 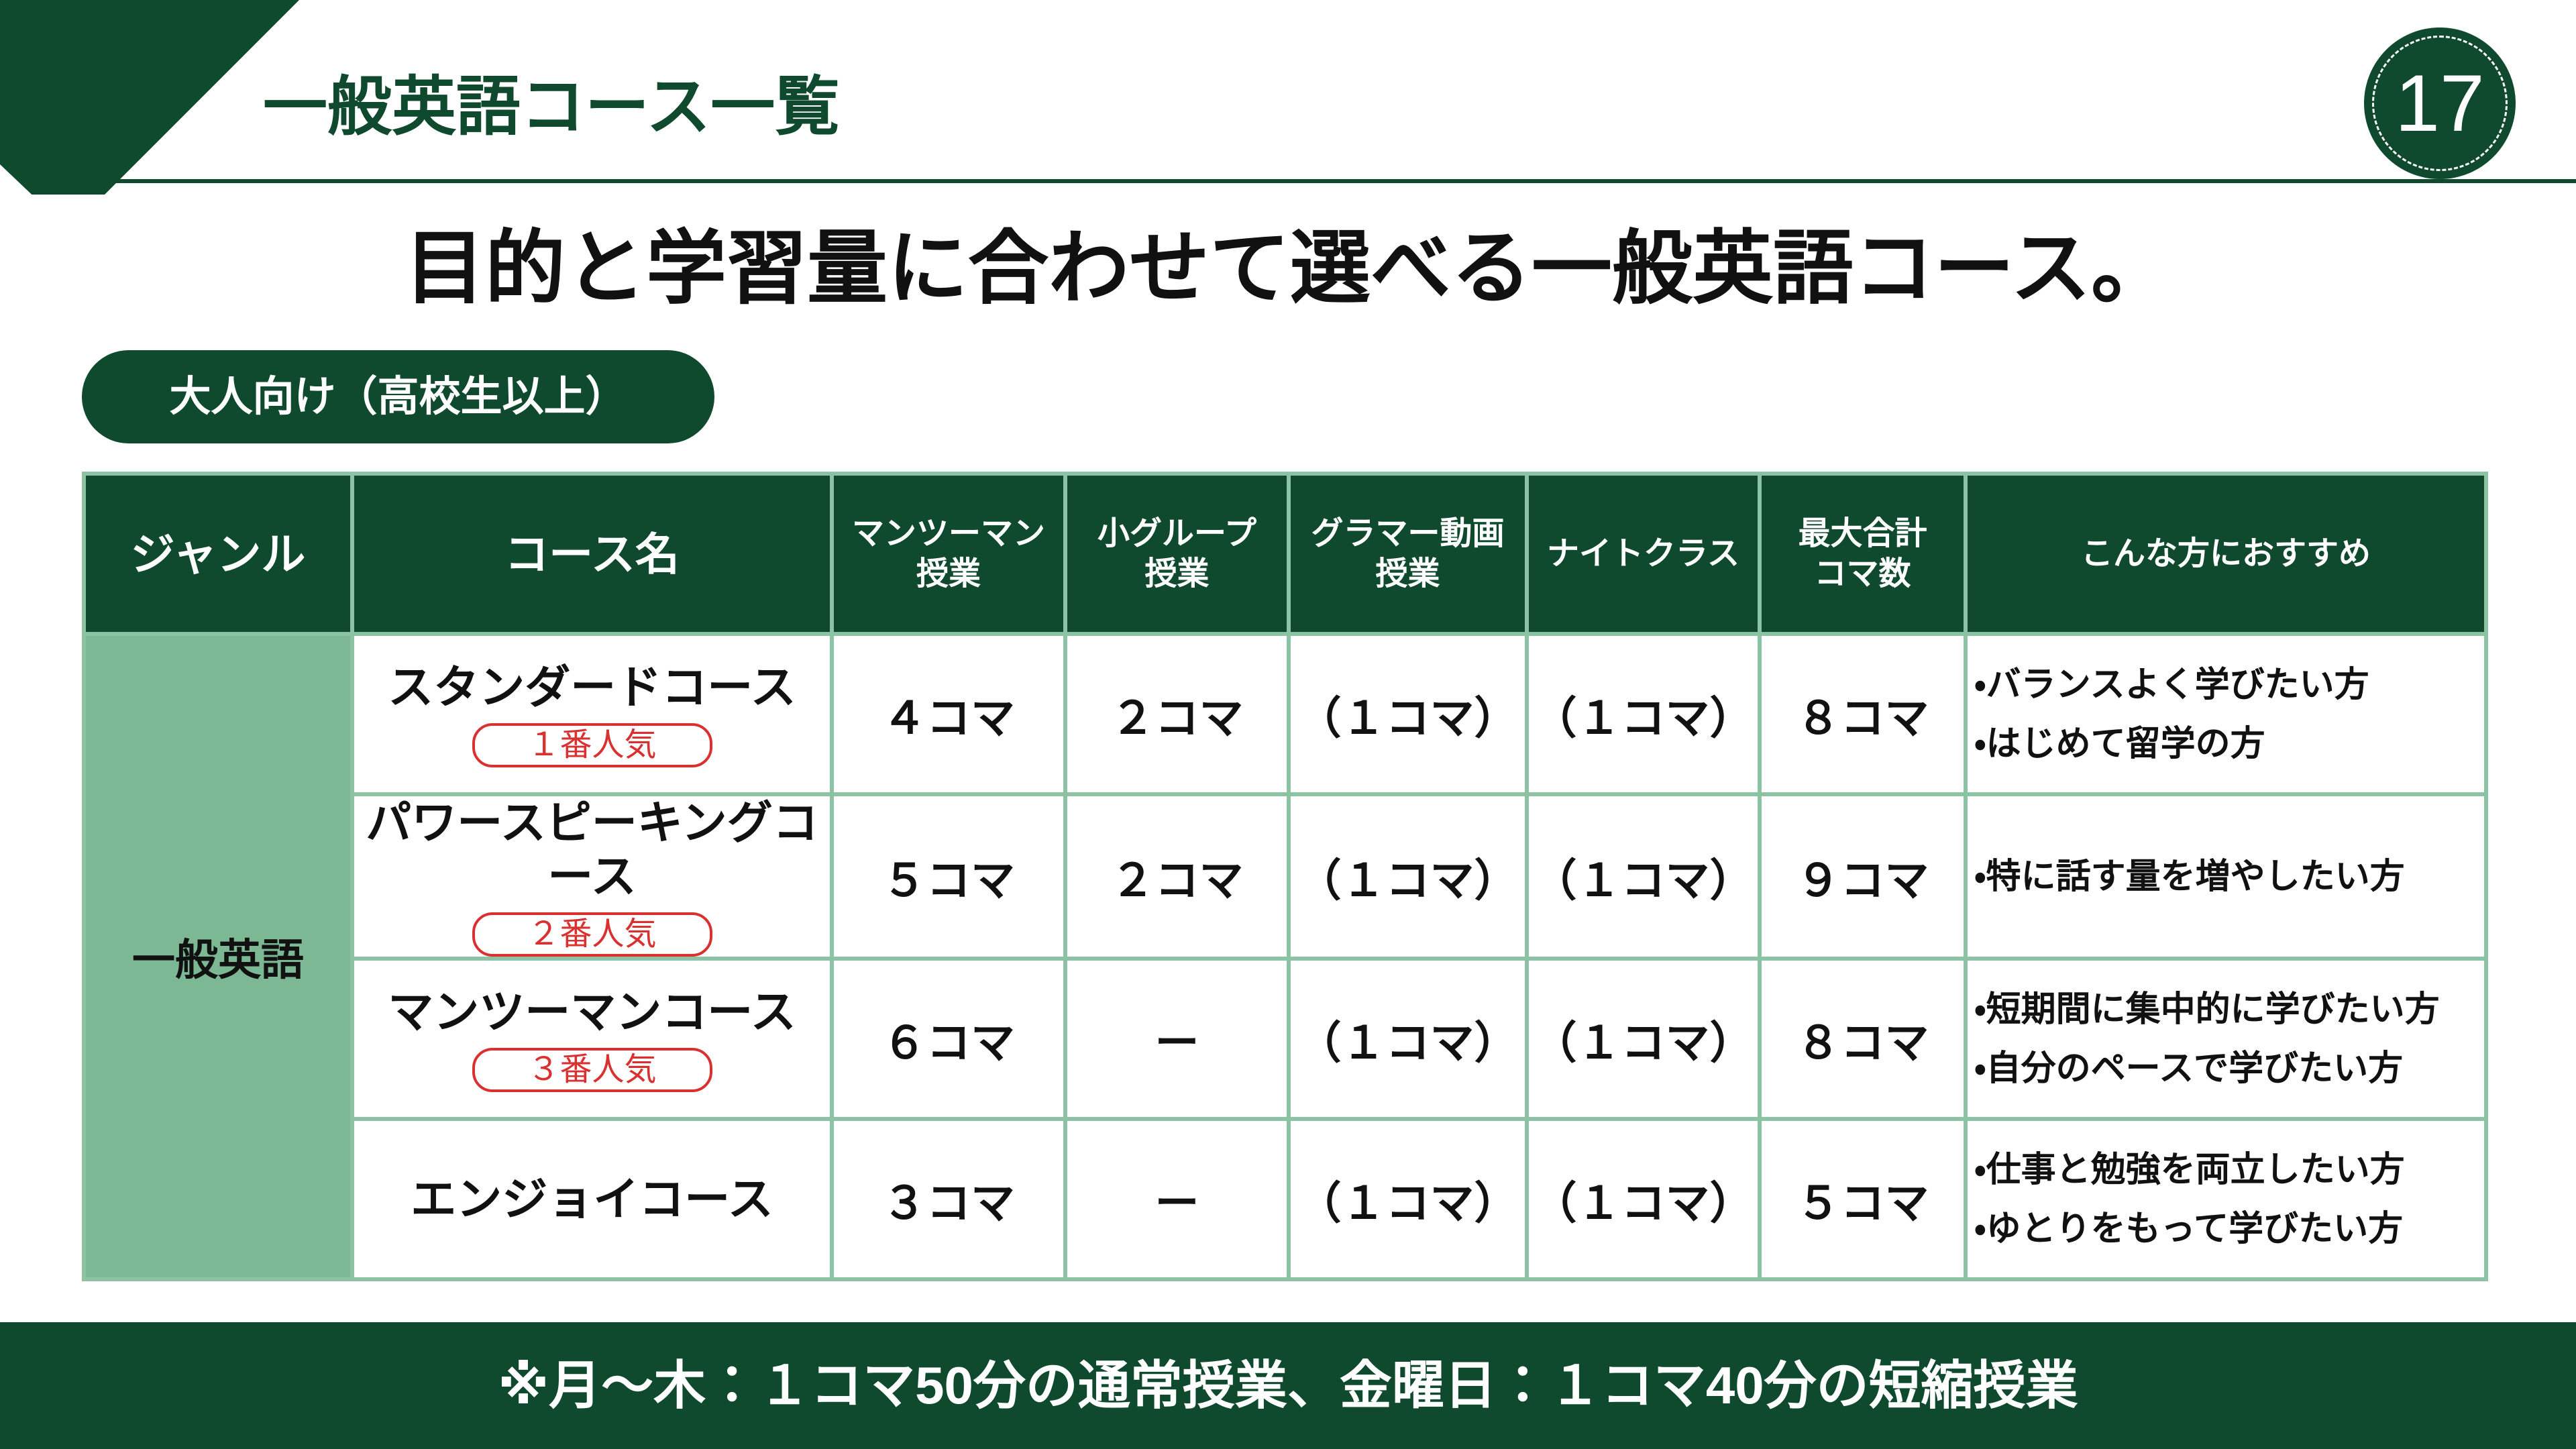 I want to click on lesson-count: ３コマ, so click(x=948, y=1199).